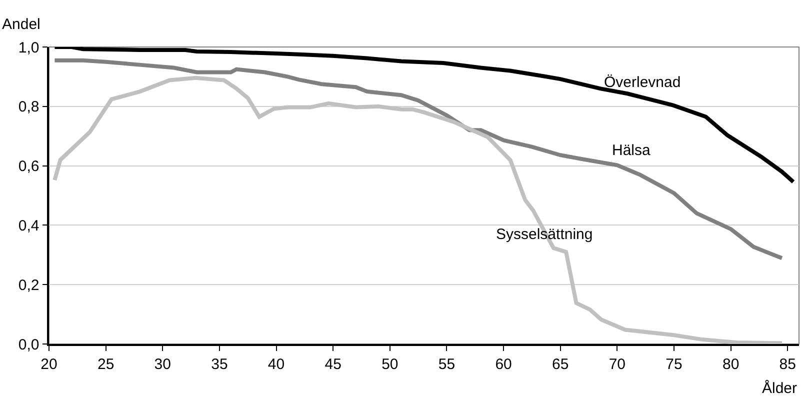 Image resolution: width=805 pixels, height=401 pixels. Describe the element at coordinates (787, 364) in the screenshot. I see `x-tick-label: 85` at that location.